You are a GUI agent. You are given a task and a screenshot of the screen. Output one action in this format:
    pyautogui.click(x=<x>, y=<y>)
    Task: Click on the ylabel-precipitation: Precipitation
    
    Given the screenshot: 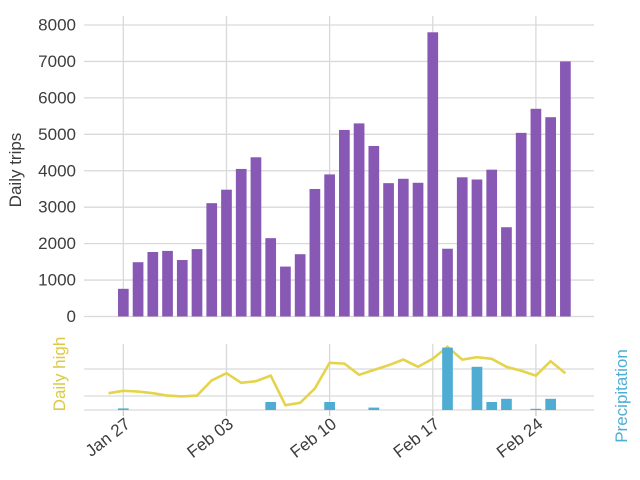 What is the action you would take?
    pyautogui.click(x=621, y=396)
    